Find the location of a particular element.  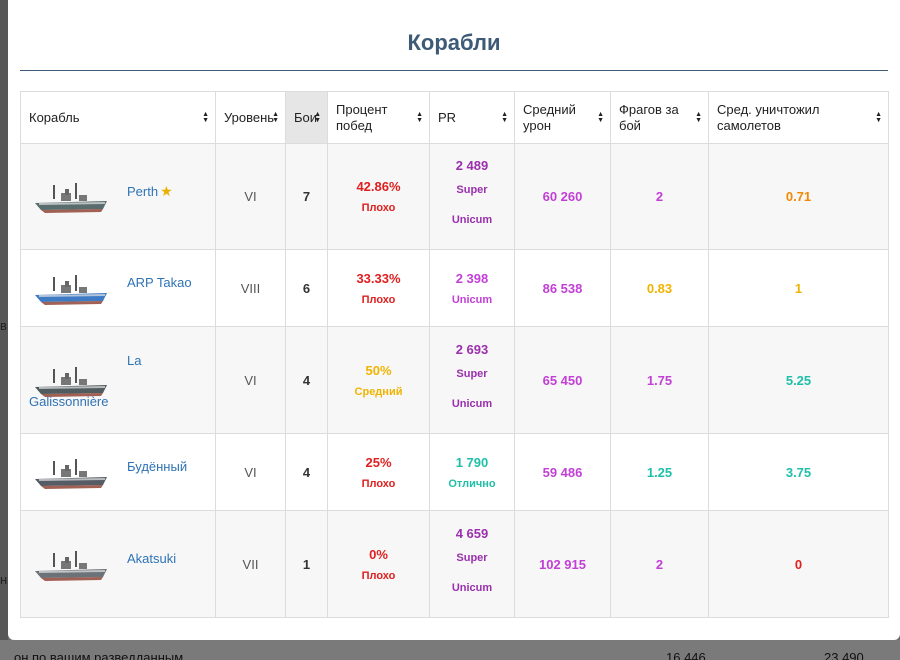

battles-cell: 1 is located at coordinates (306, 564).